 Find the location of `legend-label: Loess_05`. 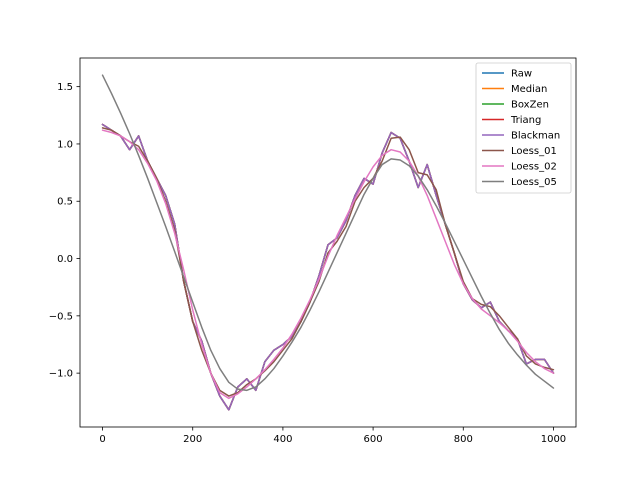

legend-label: Loess_05 is located at coordinates (534, 182).